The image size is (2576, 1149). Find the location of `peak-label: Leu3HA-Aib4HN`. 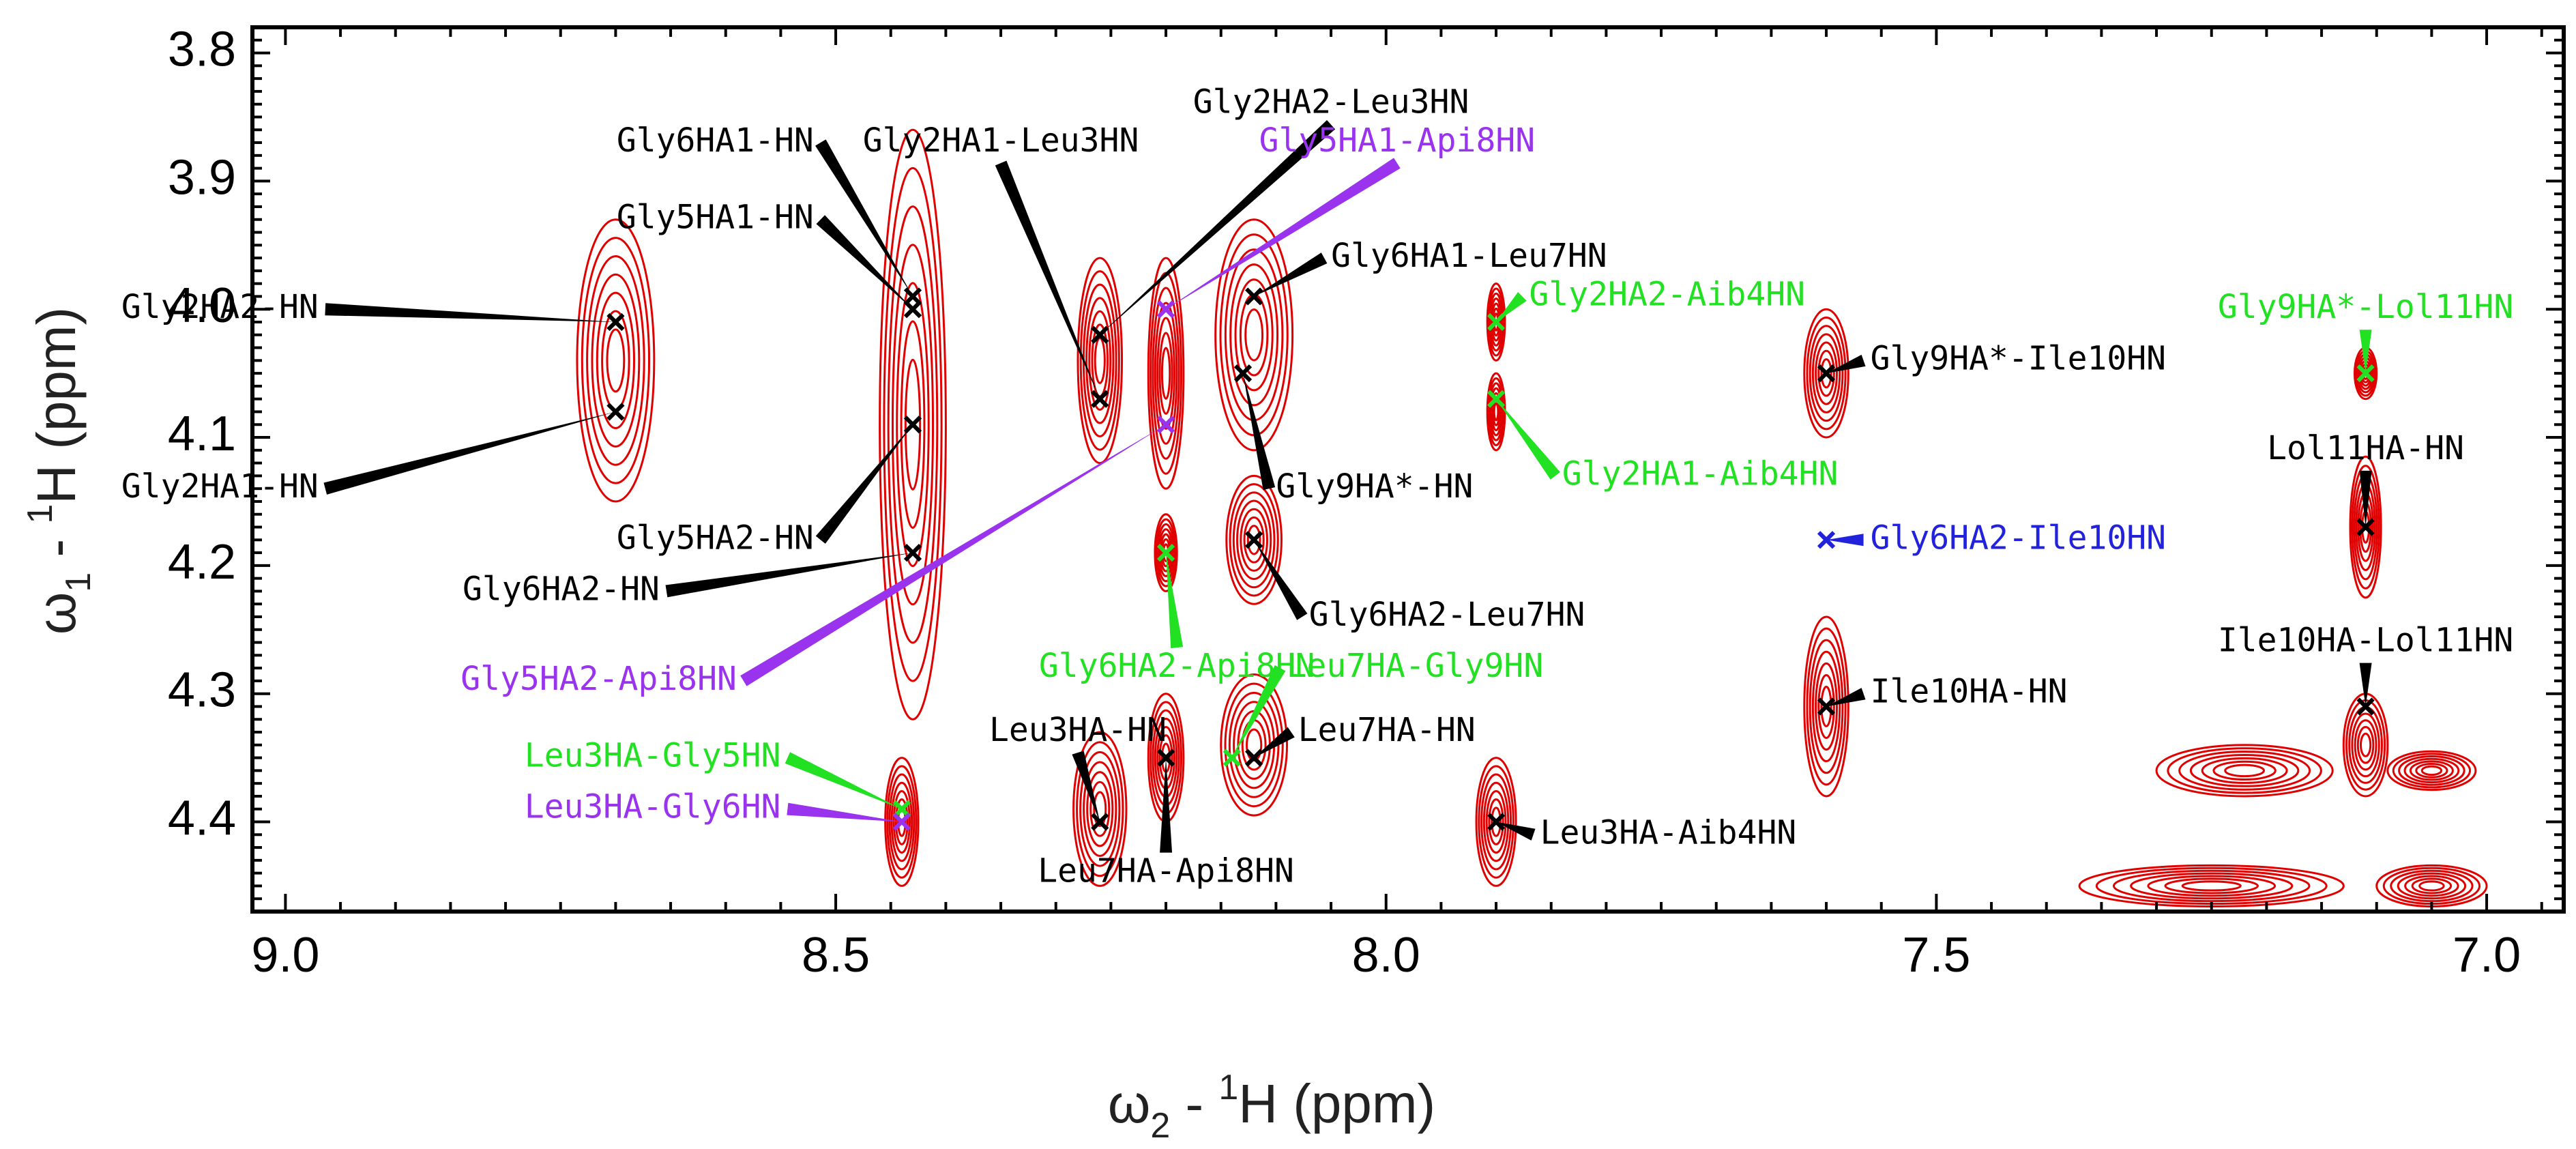

peak-label: Leu3HA-Aib4HN is located at coordinates (1668, 832).